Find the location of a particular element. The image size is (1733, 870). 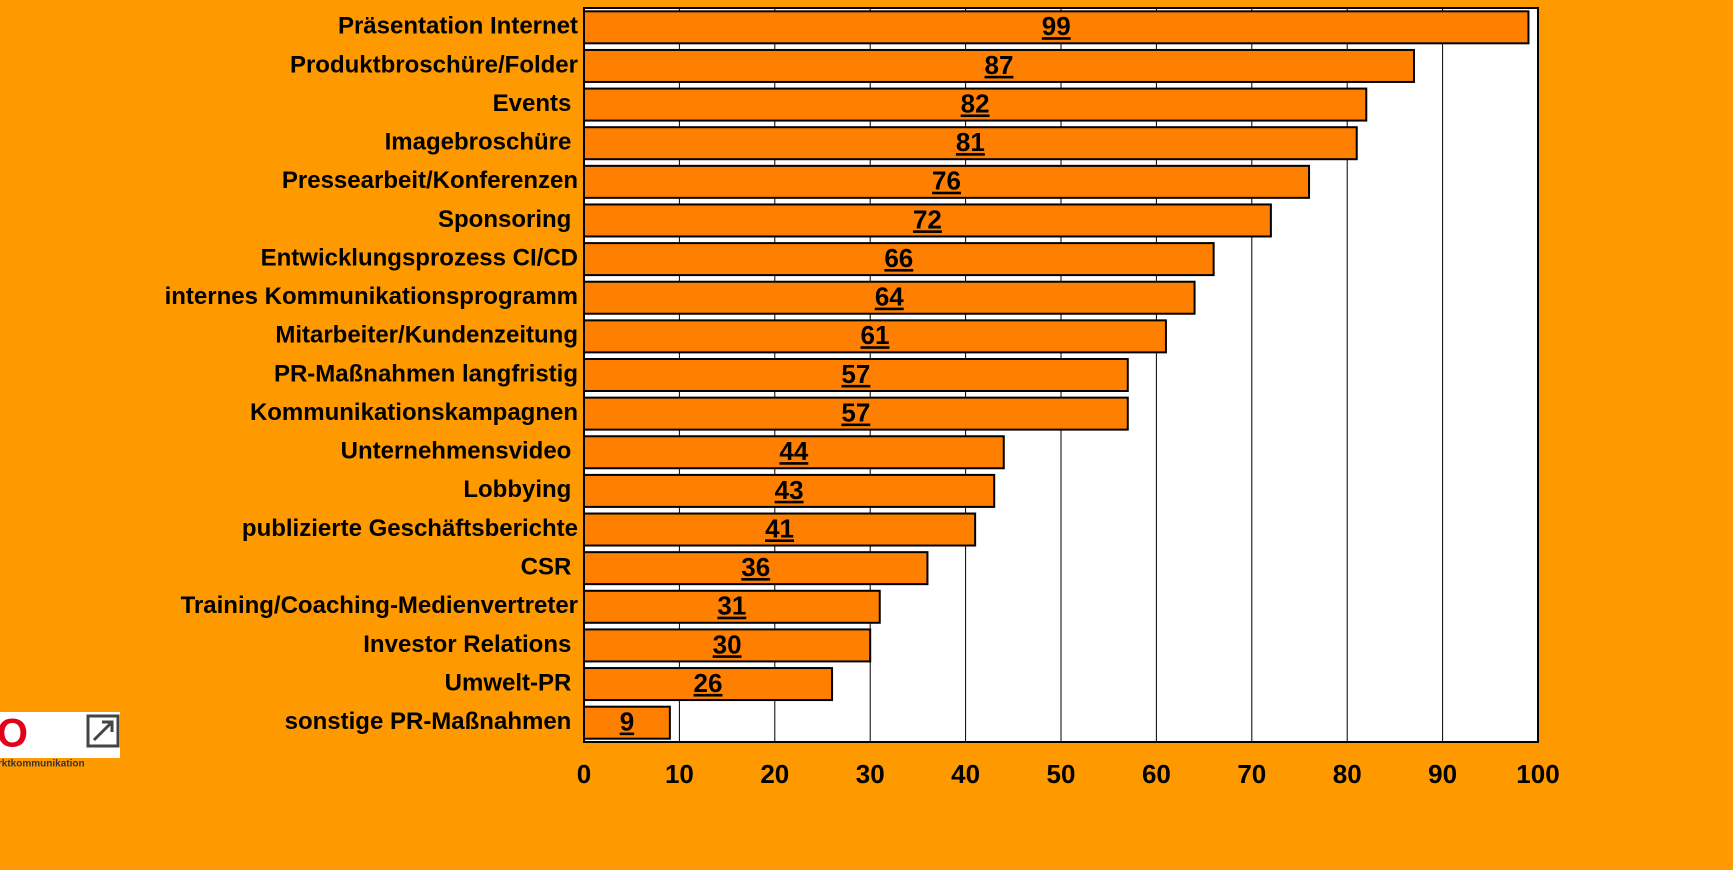

x-tick-label: 10 is located at coordinates (679, 774).